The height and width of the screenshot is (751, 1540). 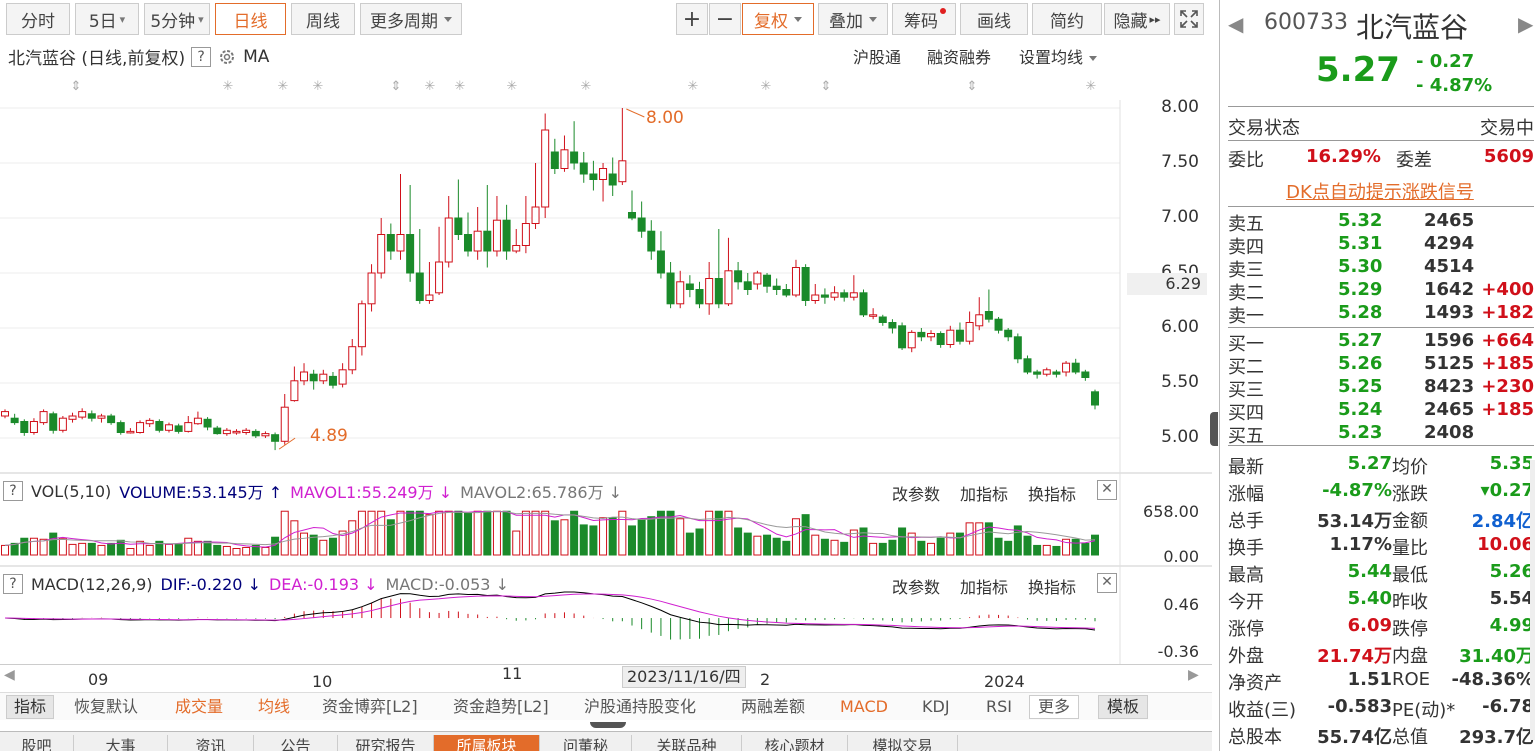 I want to click on tab-daily: 日线, so click(x=250, y=19).